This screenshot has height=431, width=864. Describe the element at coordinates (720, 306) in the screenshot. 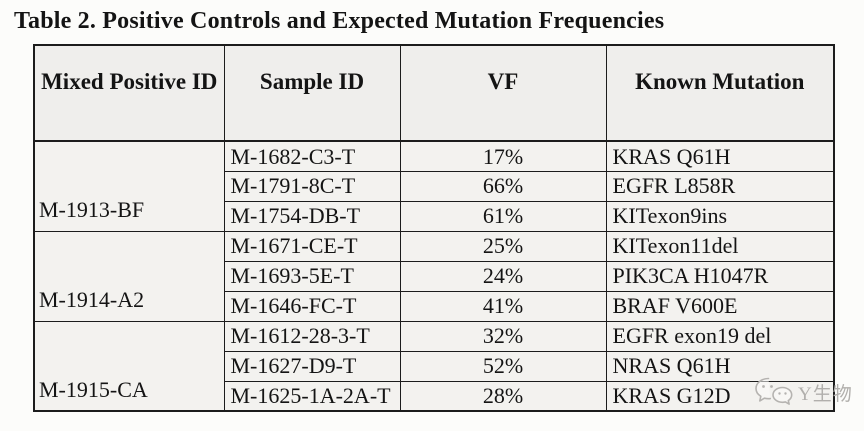

I see `known-mutation-cell: BRAF V600E` at that location.